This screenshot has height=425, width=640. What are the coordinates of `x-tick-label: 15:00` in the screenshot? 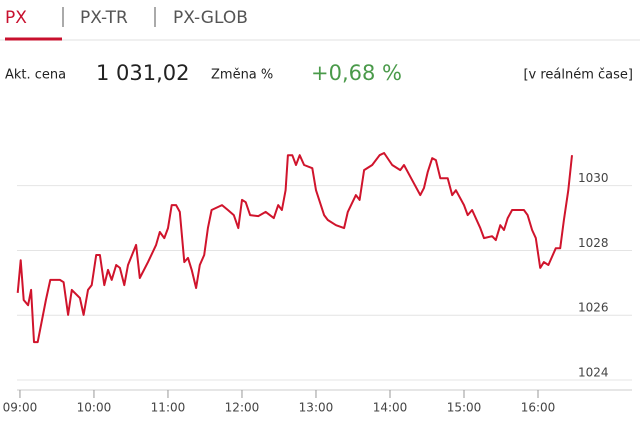 It's located at (464, 408).